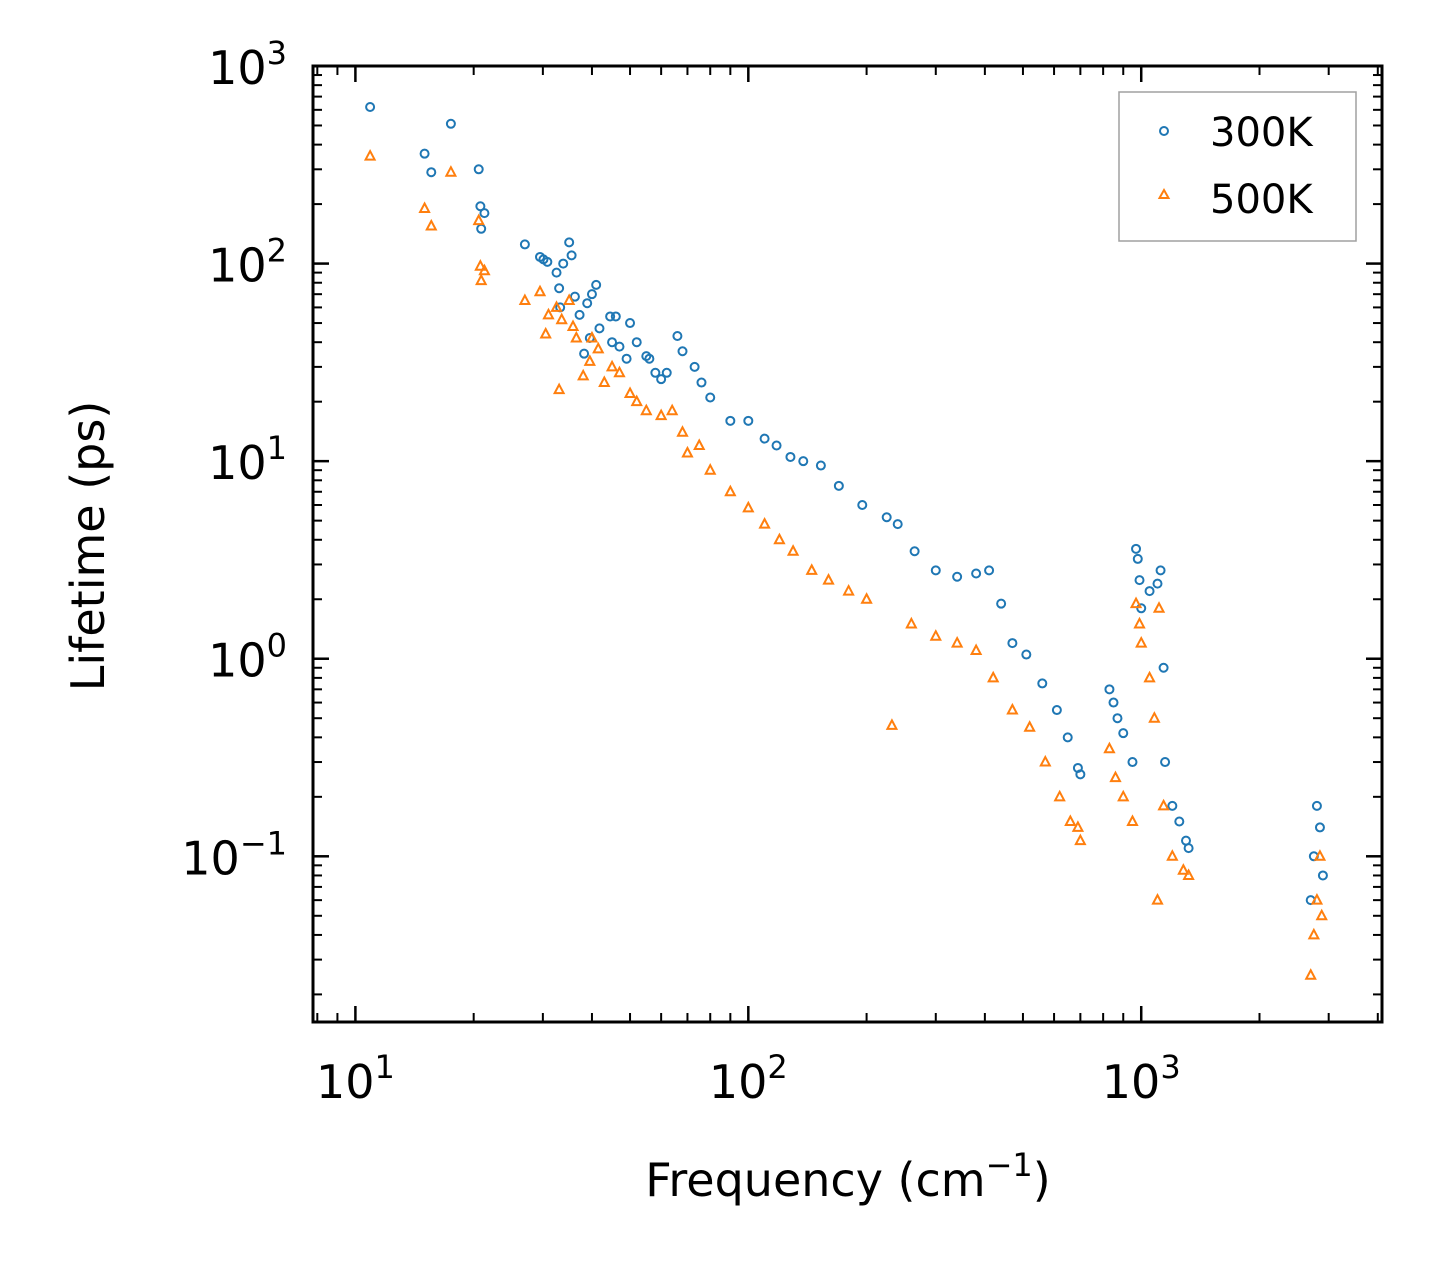 This screenshot has width=1442, height=1272. I want to click on x-tick-label: 10², so click(748, 1078).